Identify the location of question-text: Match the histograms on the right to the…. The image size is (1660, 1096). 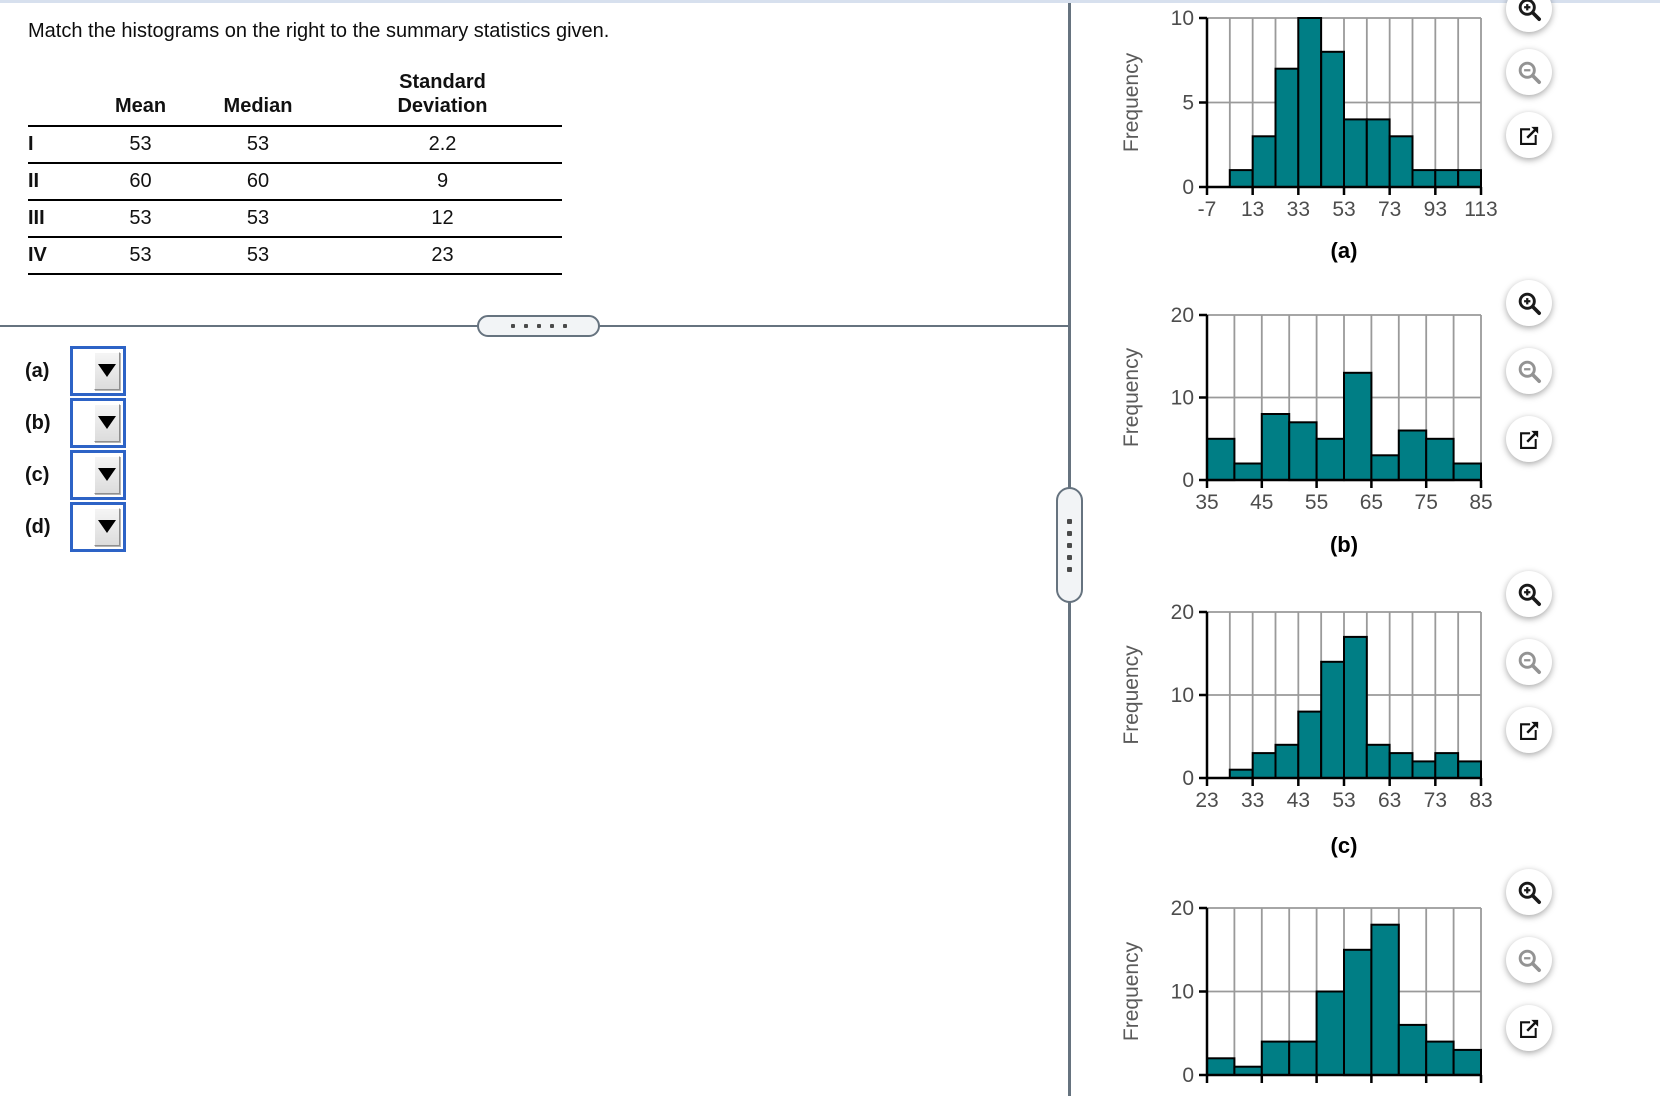
(319, 31).